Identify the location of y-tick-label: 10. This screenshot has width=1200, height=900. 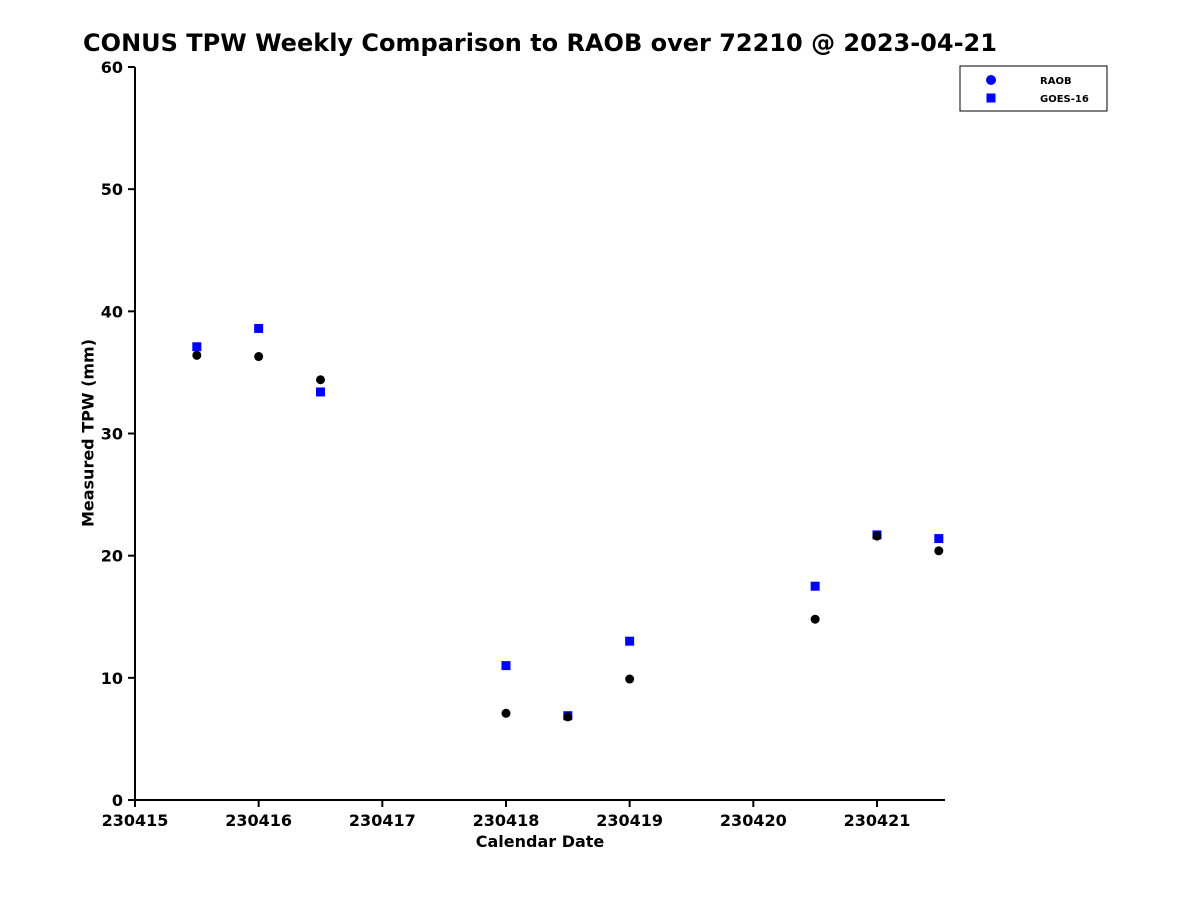
(112, 678).